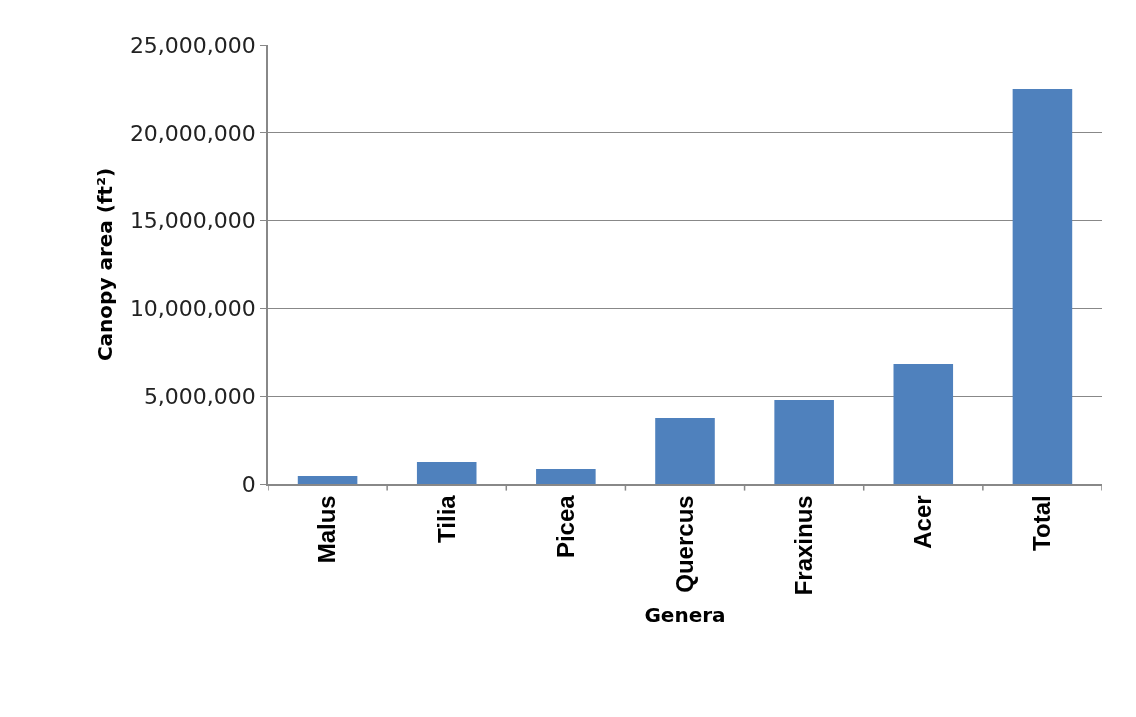 Image resolution: width=1136 pixels, height=717 pixels. I want to click on y-tick-label: 0, so click(248, 484).